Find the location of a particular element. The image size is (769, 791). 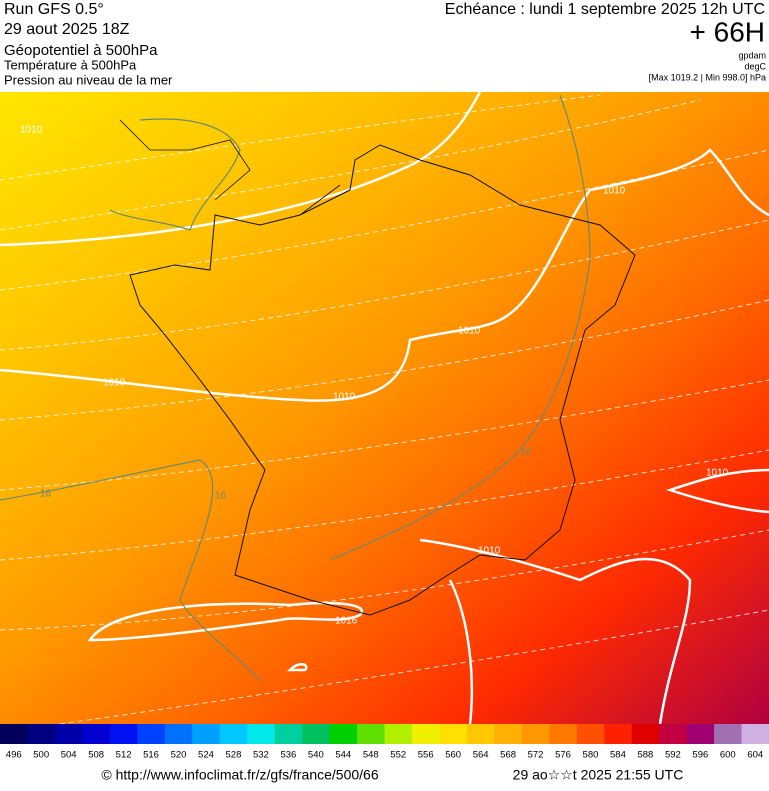

colorbar-label: 592 is located at coordinates (673, 755).